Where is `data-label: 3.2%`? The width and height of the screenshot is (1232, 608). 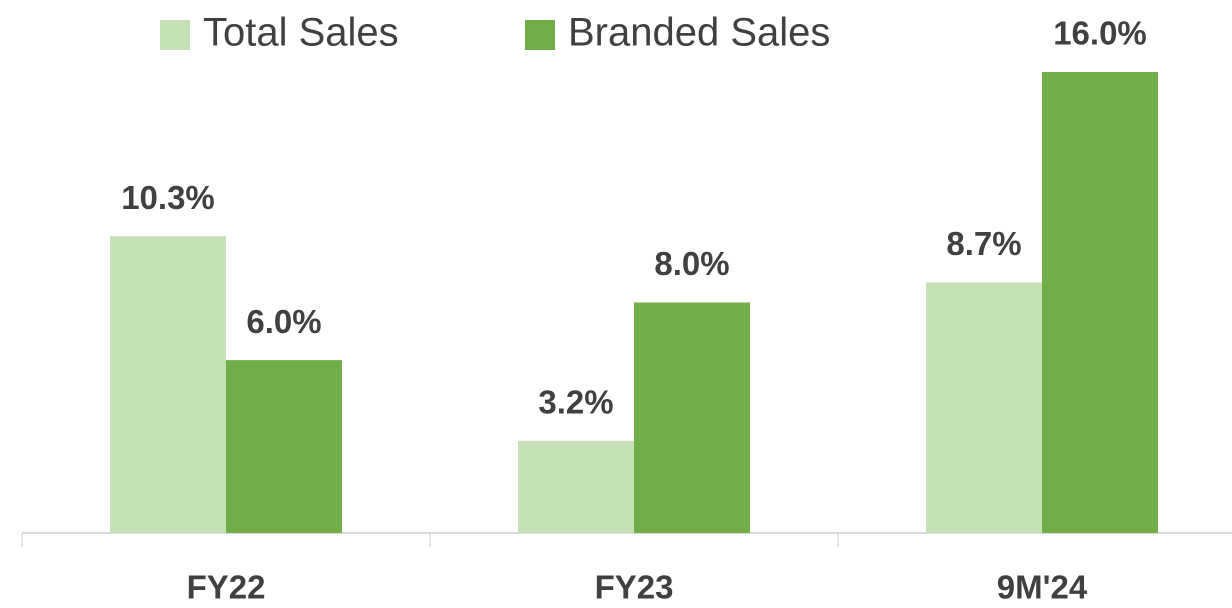 data-label: 3.2% is located at coordinates (575, 402).